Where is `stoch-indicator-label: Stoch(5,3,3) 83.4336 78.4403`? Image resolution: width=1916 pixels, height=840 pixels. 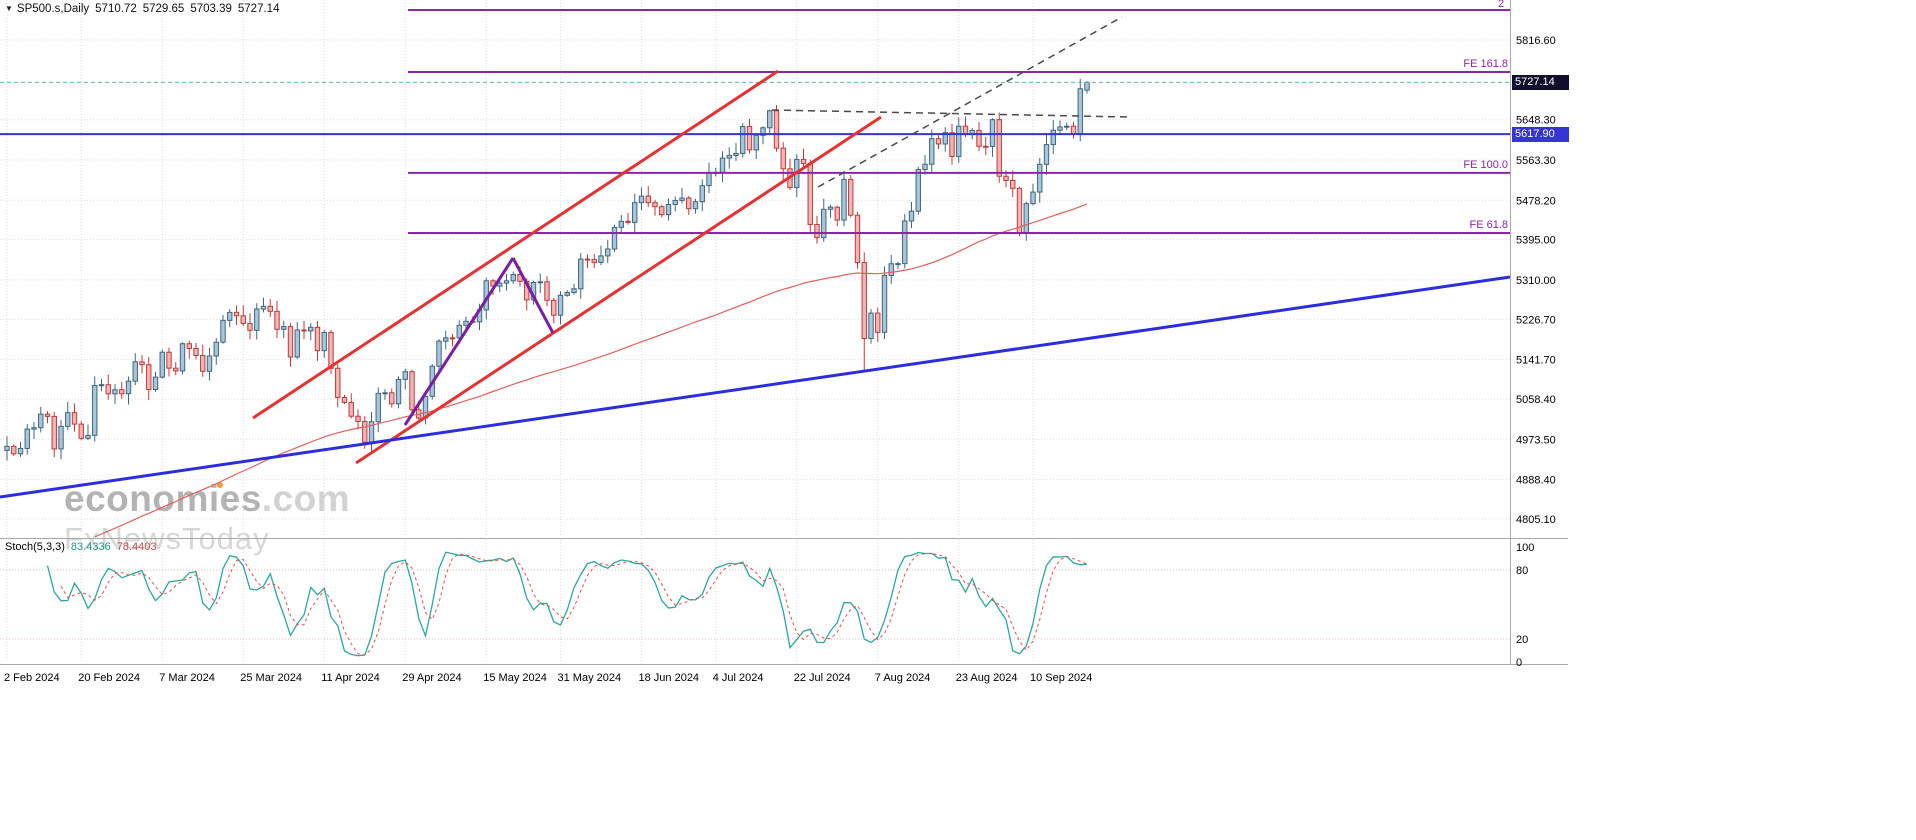 stoch-indicator-label: Stoch(5,3,3) 83.4336 78.4403 is located at coordinates (80, 547).